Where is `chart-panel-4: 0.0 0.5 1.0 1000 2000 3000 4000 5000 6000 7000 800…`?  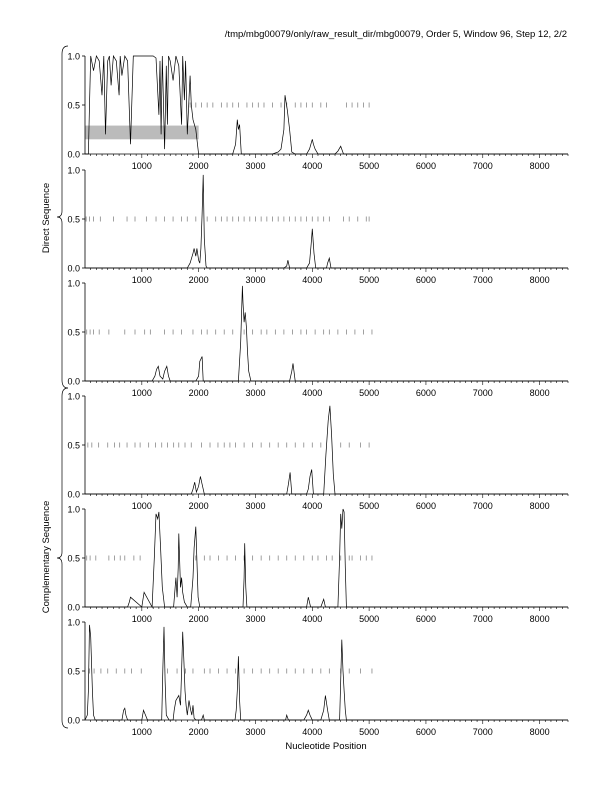 chart-panel-4: 0.0 0.5 1.0 1000 2000 3000 4000 5000 6000 7000 800… is located at coordinates (318, 451).